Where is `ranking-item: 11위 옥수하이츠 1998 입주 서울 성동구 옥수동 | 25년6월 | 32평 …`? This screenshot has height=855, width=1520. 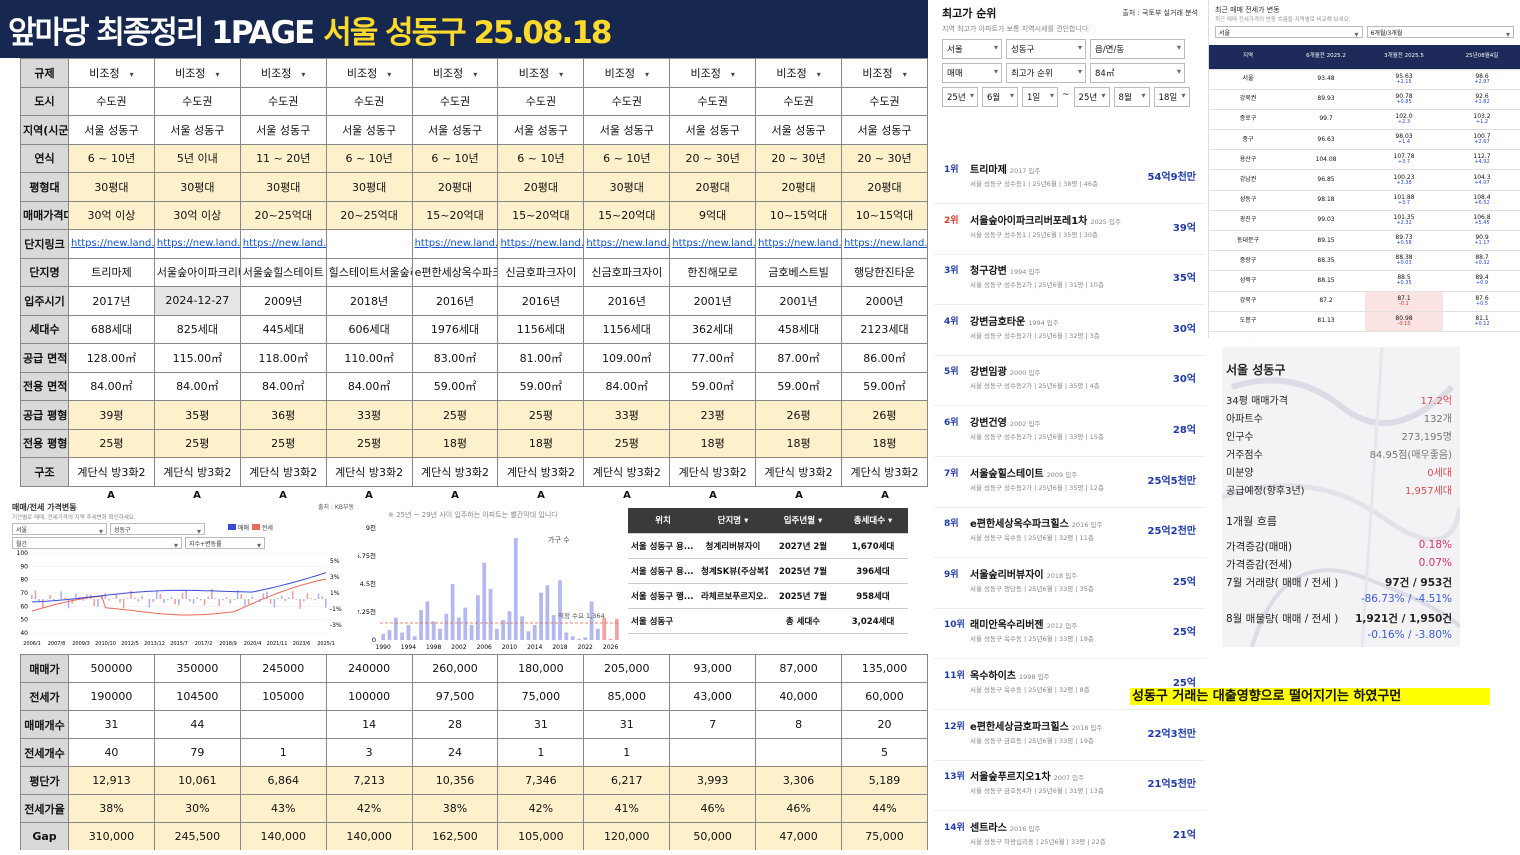 ranking-item: 11위 옥수하이츠 1998 입주 서울 성동구 옥수동 | 25년6월 | 32평 … is located at coordinates (1070, 686).